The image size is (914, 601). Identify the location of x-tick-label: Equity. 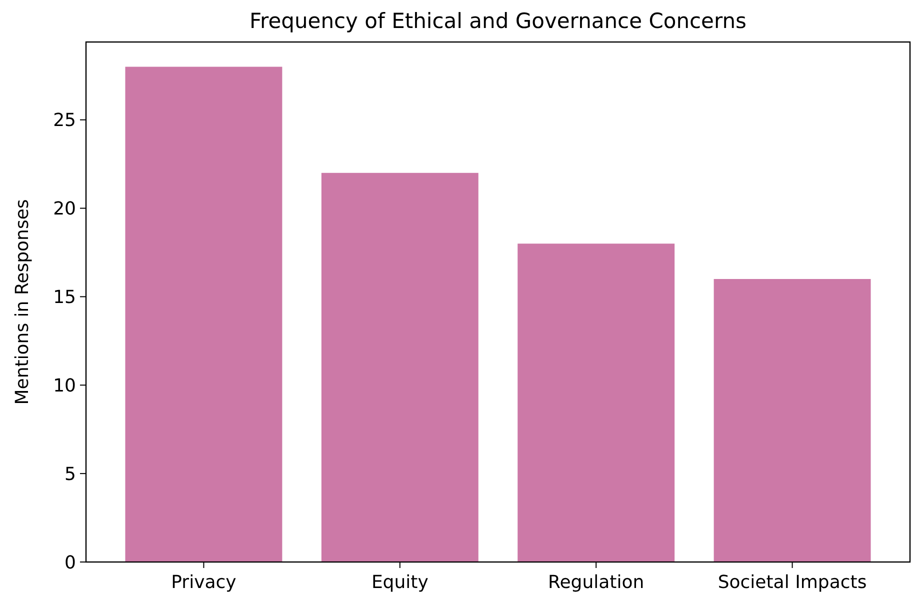
(400, 582).